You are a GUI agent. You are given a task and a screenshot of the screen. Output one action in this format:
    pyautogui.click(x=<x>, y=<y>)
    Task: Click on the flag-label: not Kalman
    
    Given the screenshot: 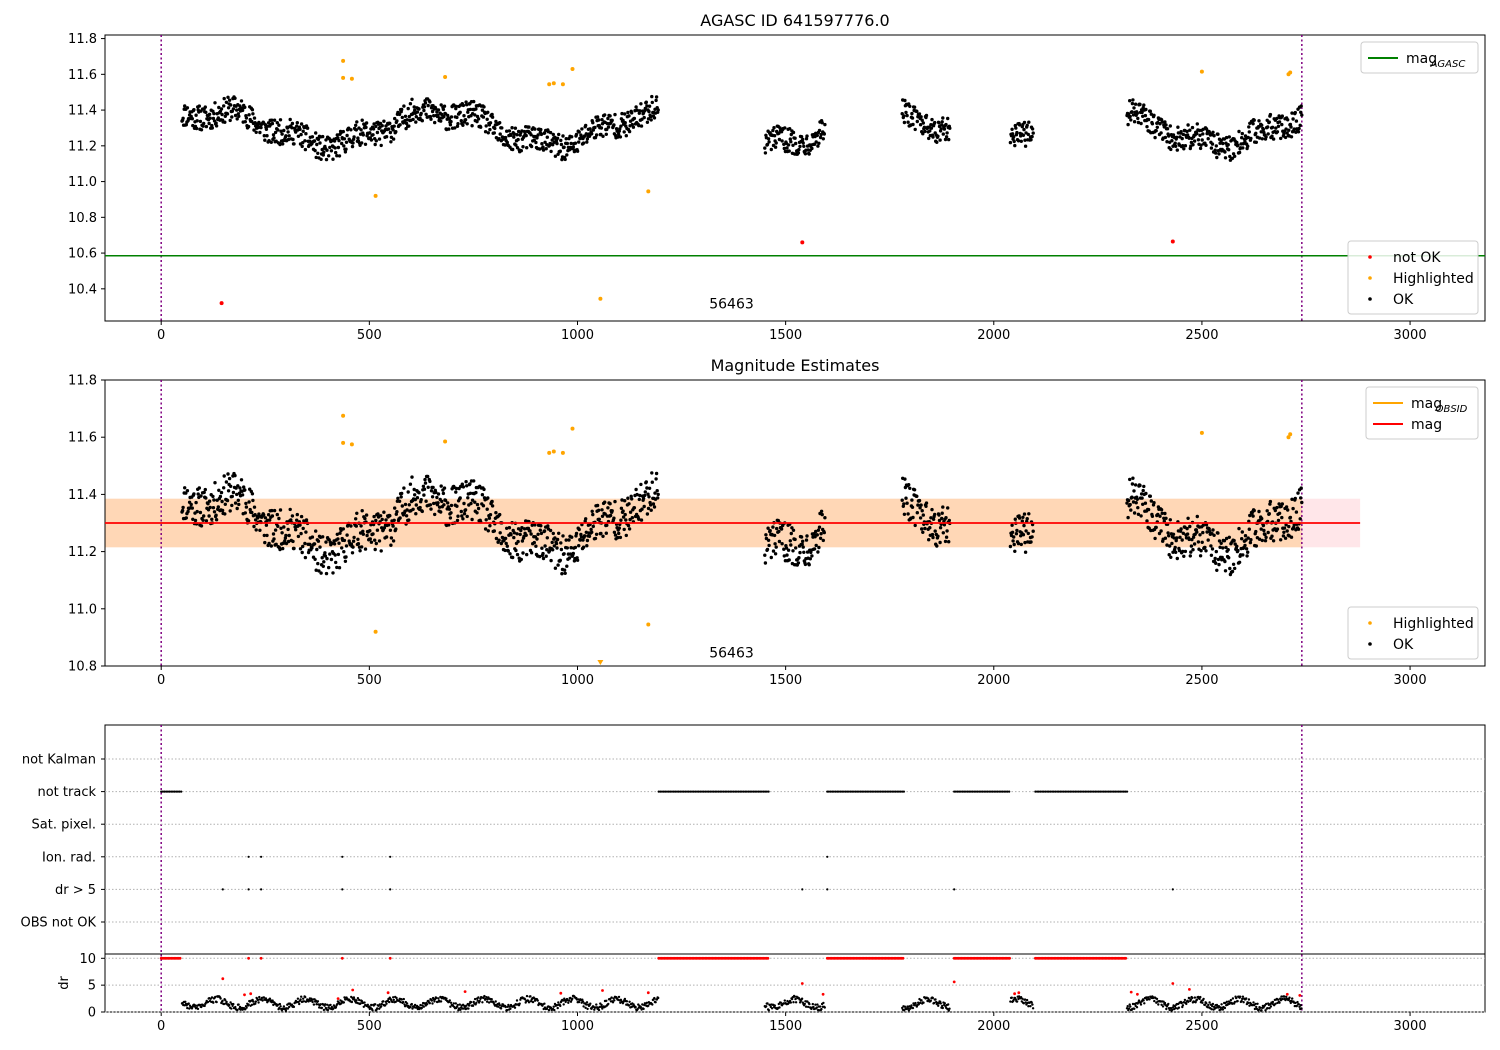 What is the action you would take?
    pyautogui.click(x=59, y=760)
    